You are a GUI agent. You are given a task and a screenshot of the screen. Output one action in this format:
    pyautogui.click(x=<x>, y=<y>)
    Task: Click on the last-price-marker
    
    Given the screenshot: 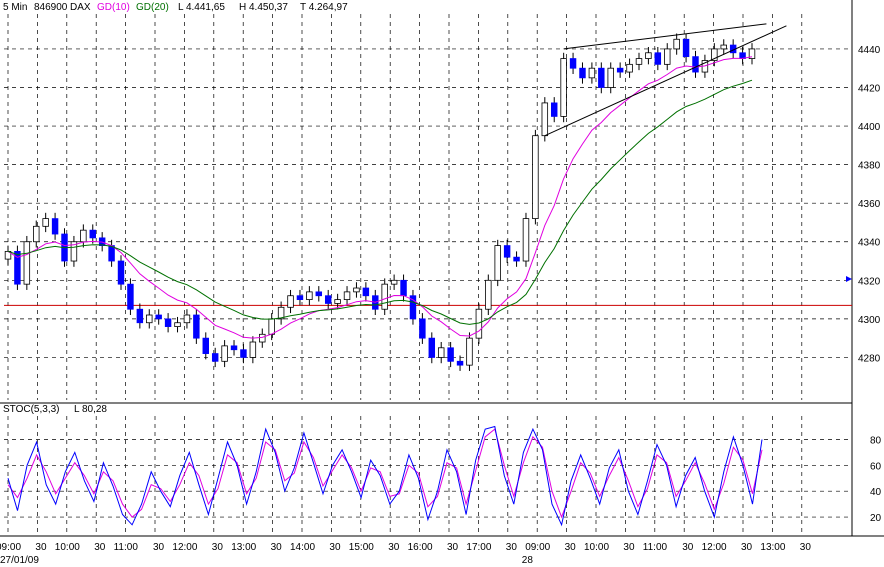 What is the action you would take?
    pyautogui.click(x=849, y=279)
    